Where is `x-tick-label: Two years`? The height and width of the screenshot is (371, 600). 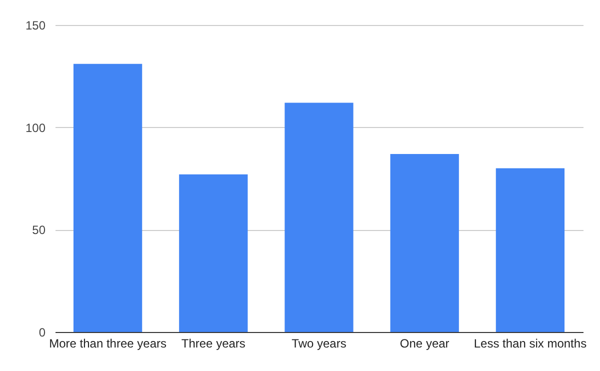 x-tick-label: Two years is located at coordinates (319, 343).